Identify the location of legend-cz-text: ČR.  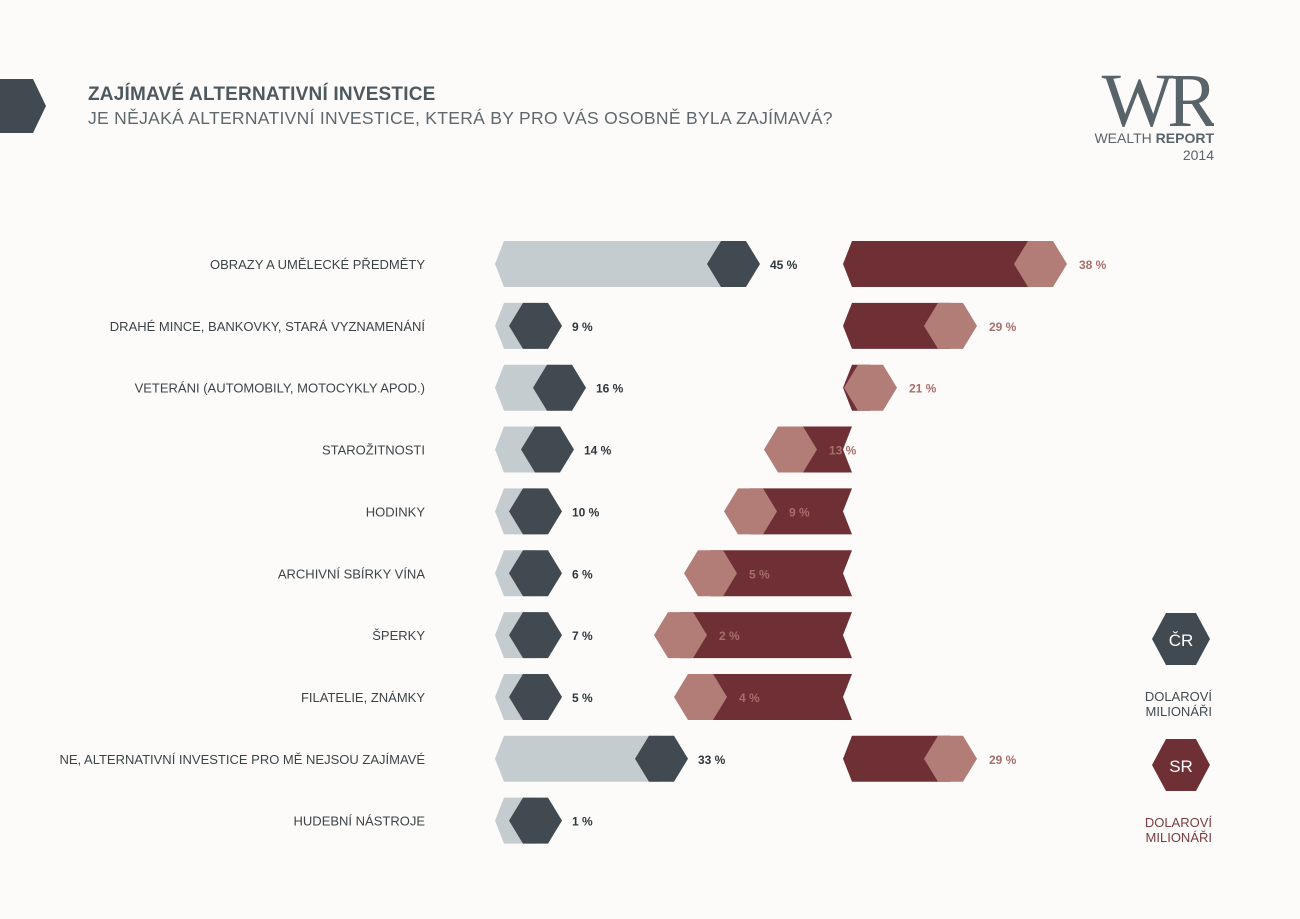
(1181, 640).